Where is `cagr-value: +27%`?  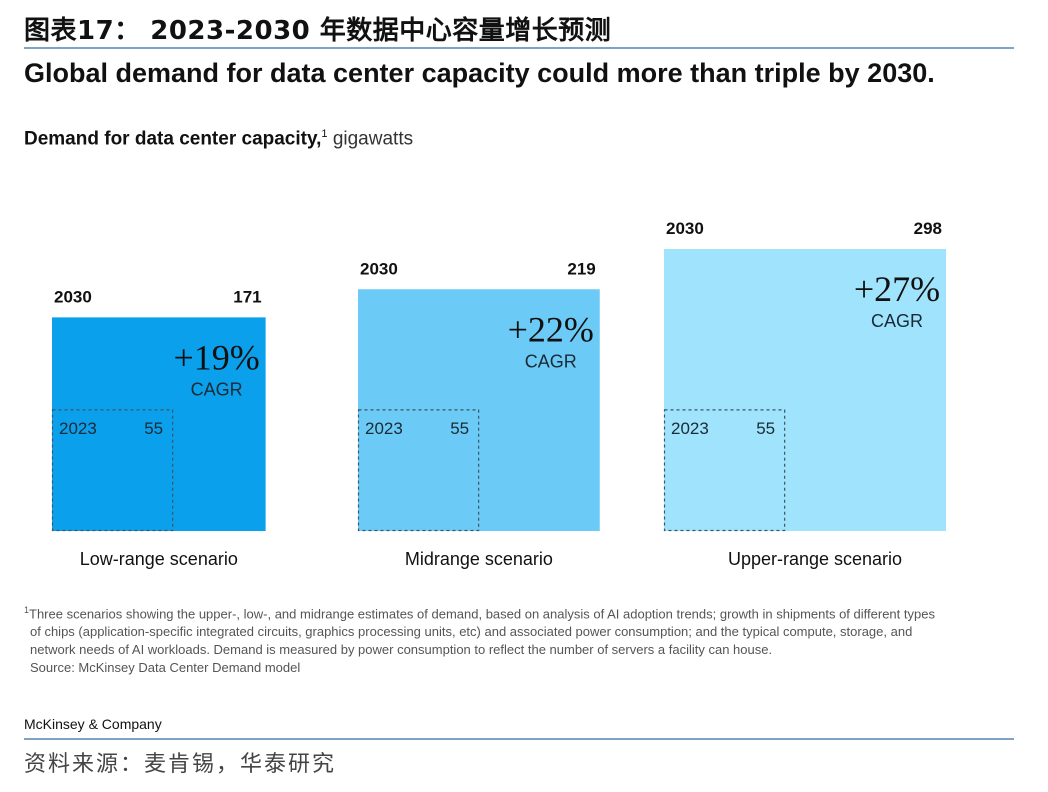
cagr-value: +27% is located at coordinates (897, 289).